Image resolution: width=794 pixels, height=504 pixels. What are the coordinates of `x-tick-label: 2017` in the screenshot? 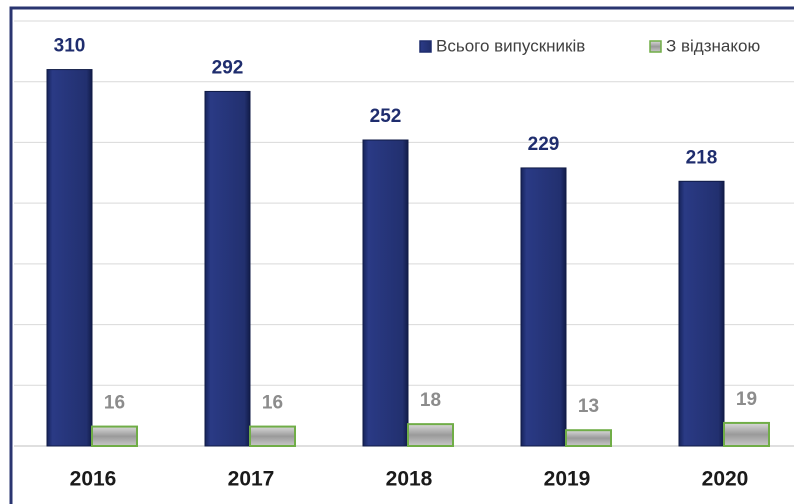 It's located at (251, 479).